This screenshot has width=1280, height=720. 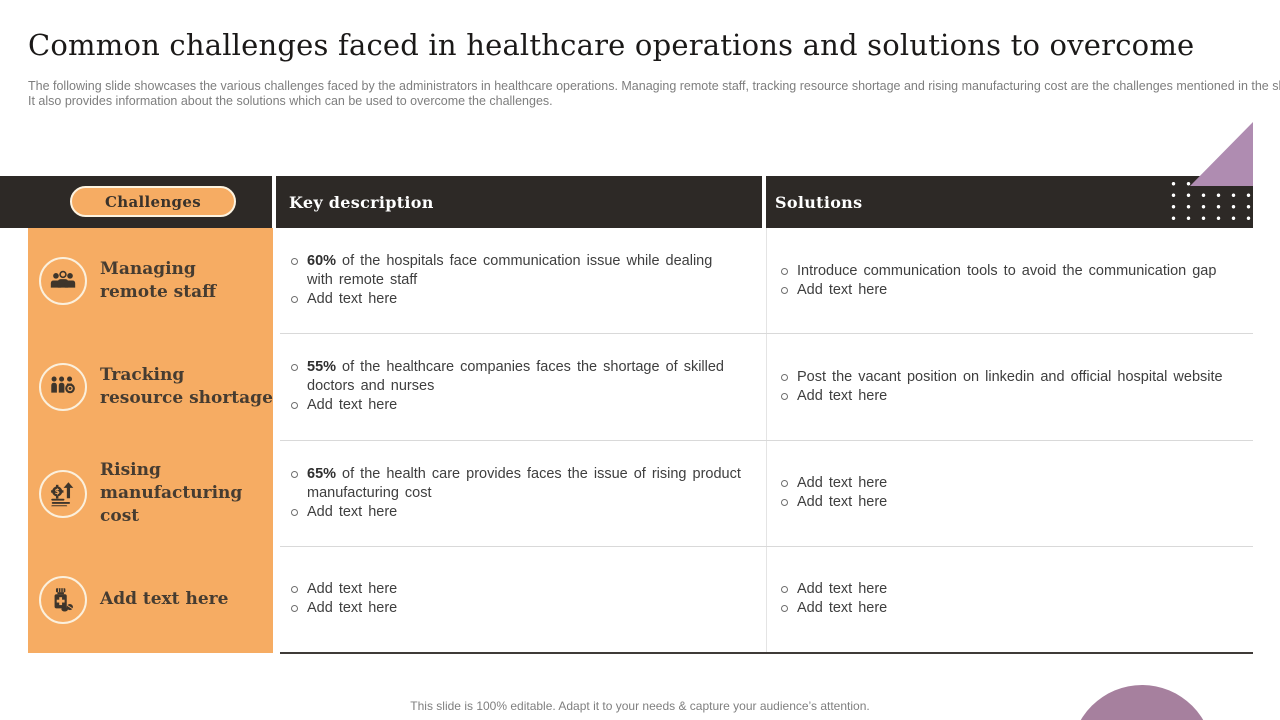 I want to click on challenges-column: Managing remote staff Tracking, so click(x=150, y=440).